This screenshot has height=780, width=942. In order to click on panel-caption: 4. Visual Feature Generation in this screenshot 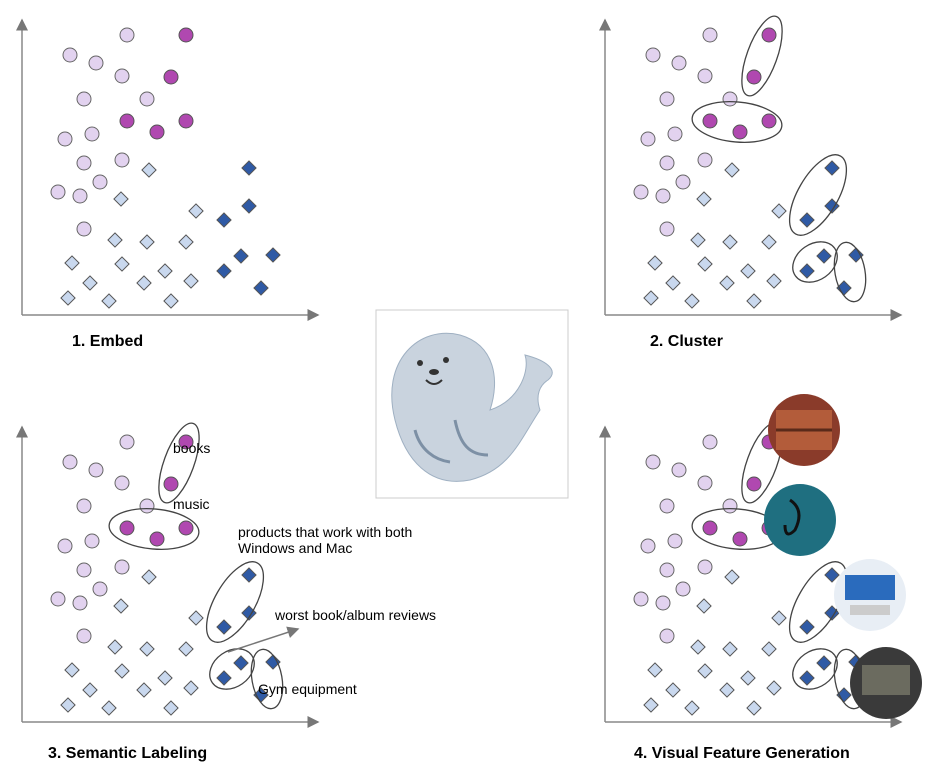, I will do `click(742, 753)`.